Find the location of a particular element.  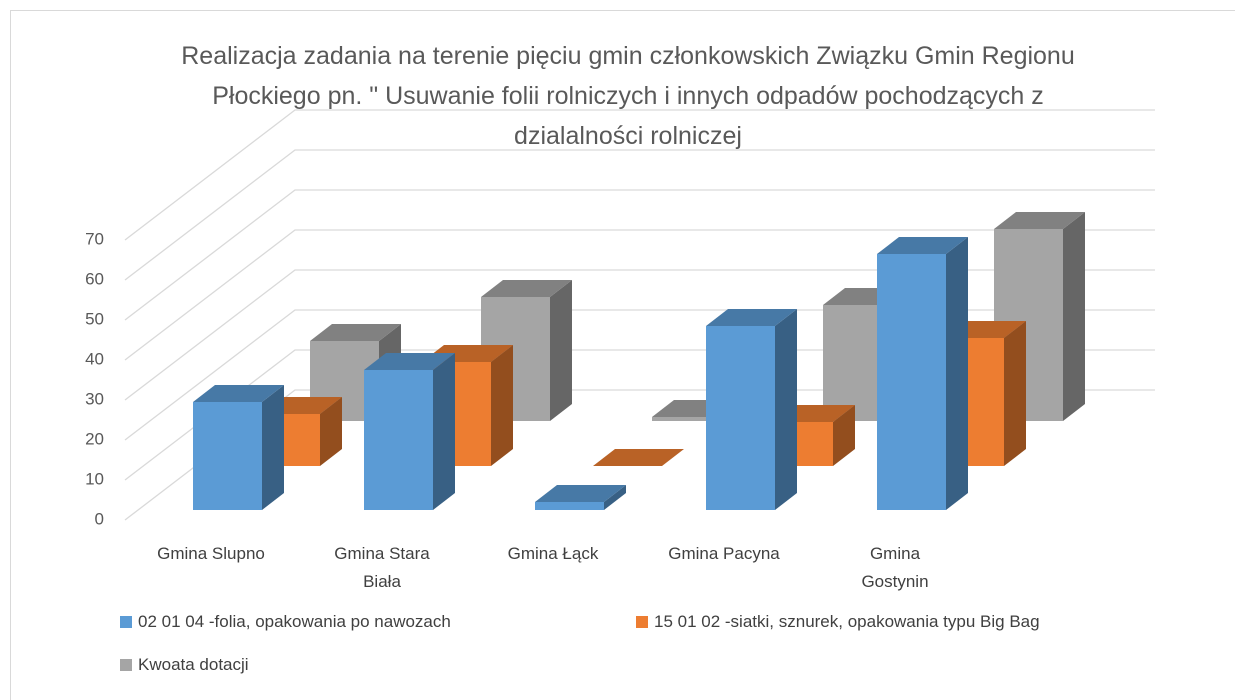

legend-label: Kwoata dotacji is located at coordinates (193, 664).